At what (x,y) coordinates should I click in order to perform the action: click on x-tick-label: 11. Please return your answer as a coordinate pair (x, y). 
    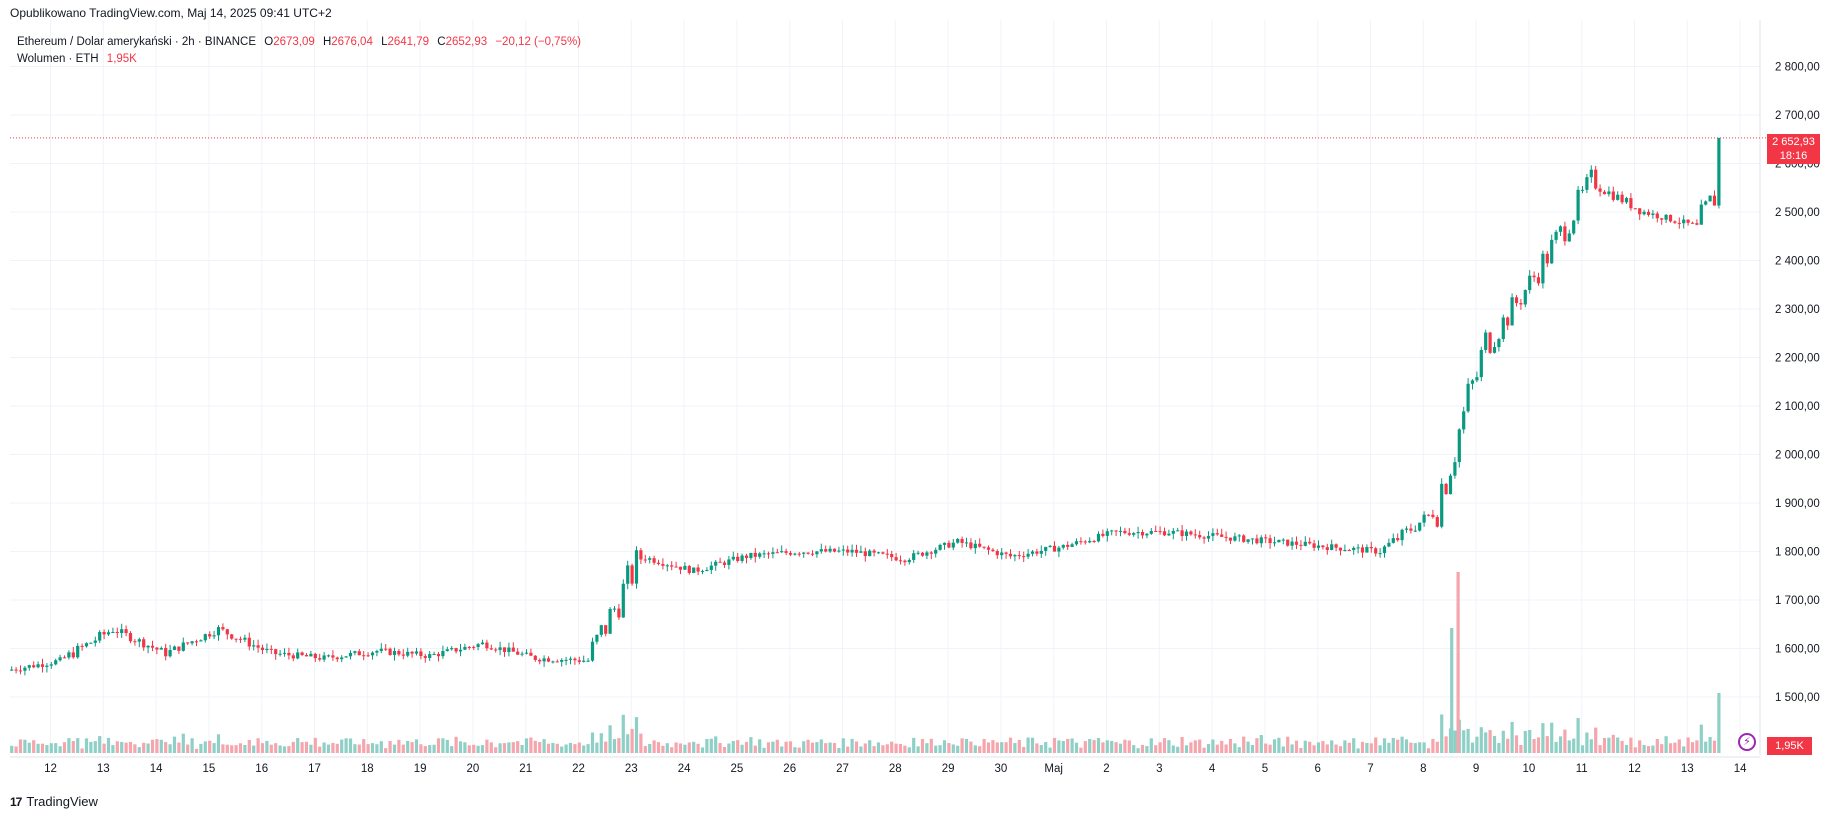
    Looking at the image, I should click on (1582, 769).